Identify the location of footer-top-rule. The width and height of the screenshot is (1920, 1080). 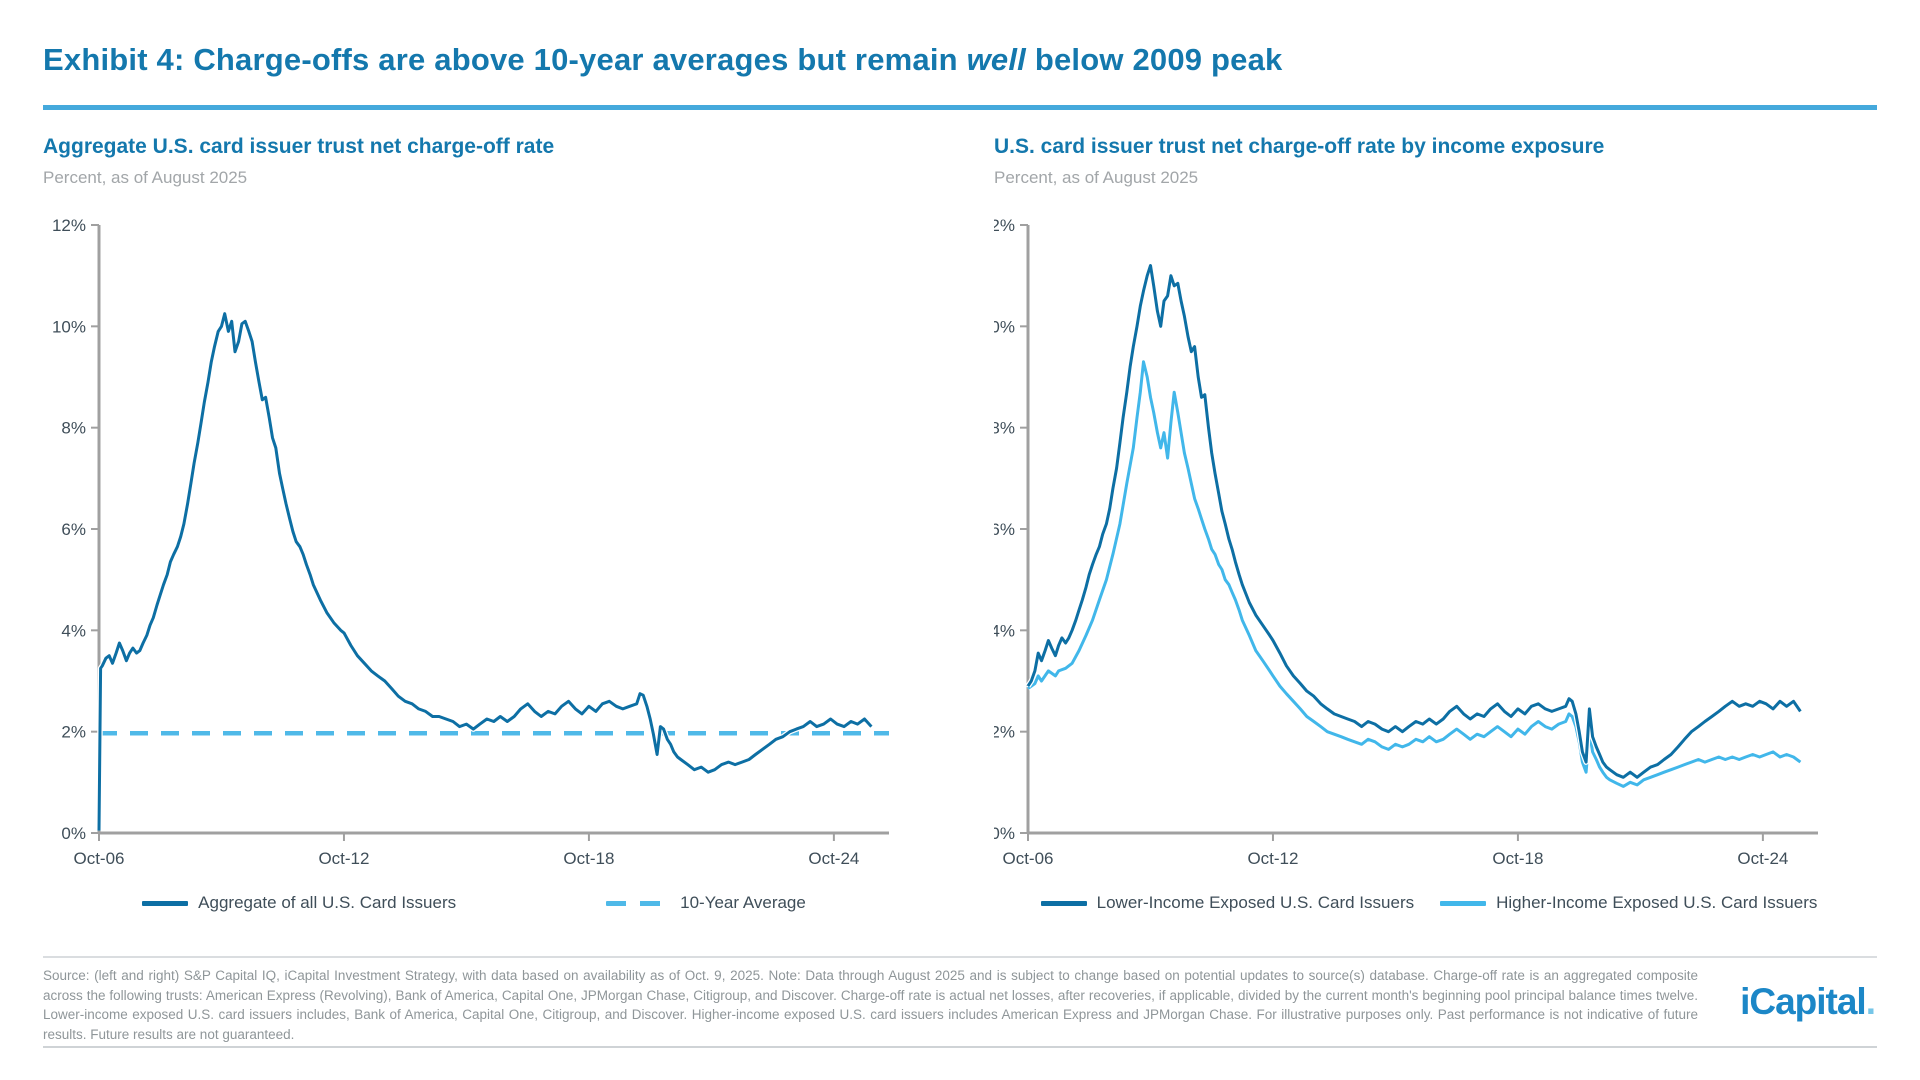
(960, 957).